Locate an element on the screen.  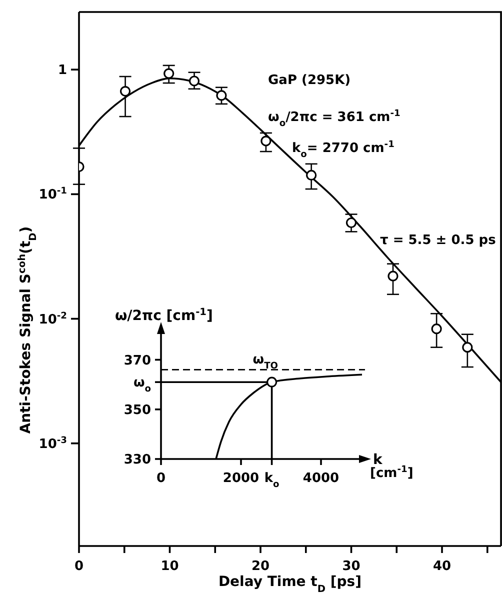
y-tick-label: 10$^{-3}$ is located at coordinates (52, 444).